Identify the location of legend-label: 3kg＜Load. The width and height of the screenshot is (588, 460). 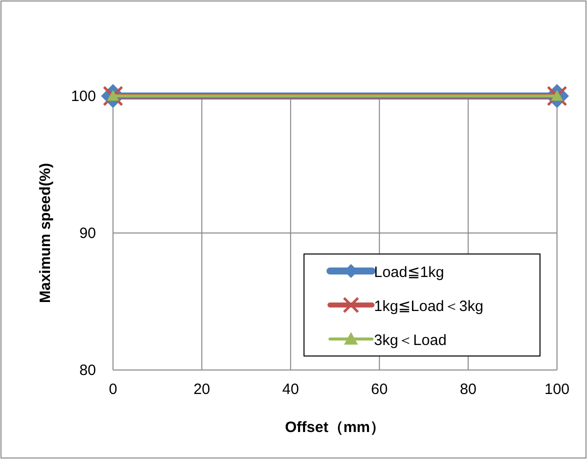
(410, 340).